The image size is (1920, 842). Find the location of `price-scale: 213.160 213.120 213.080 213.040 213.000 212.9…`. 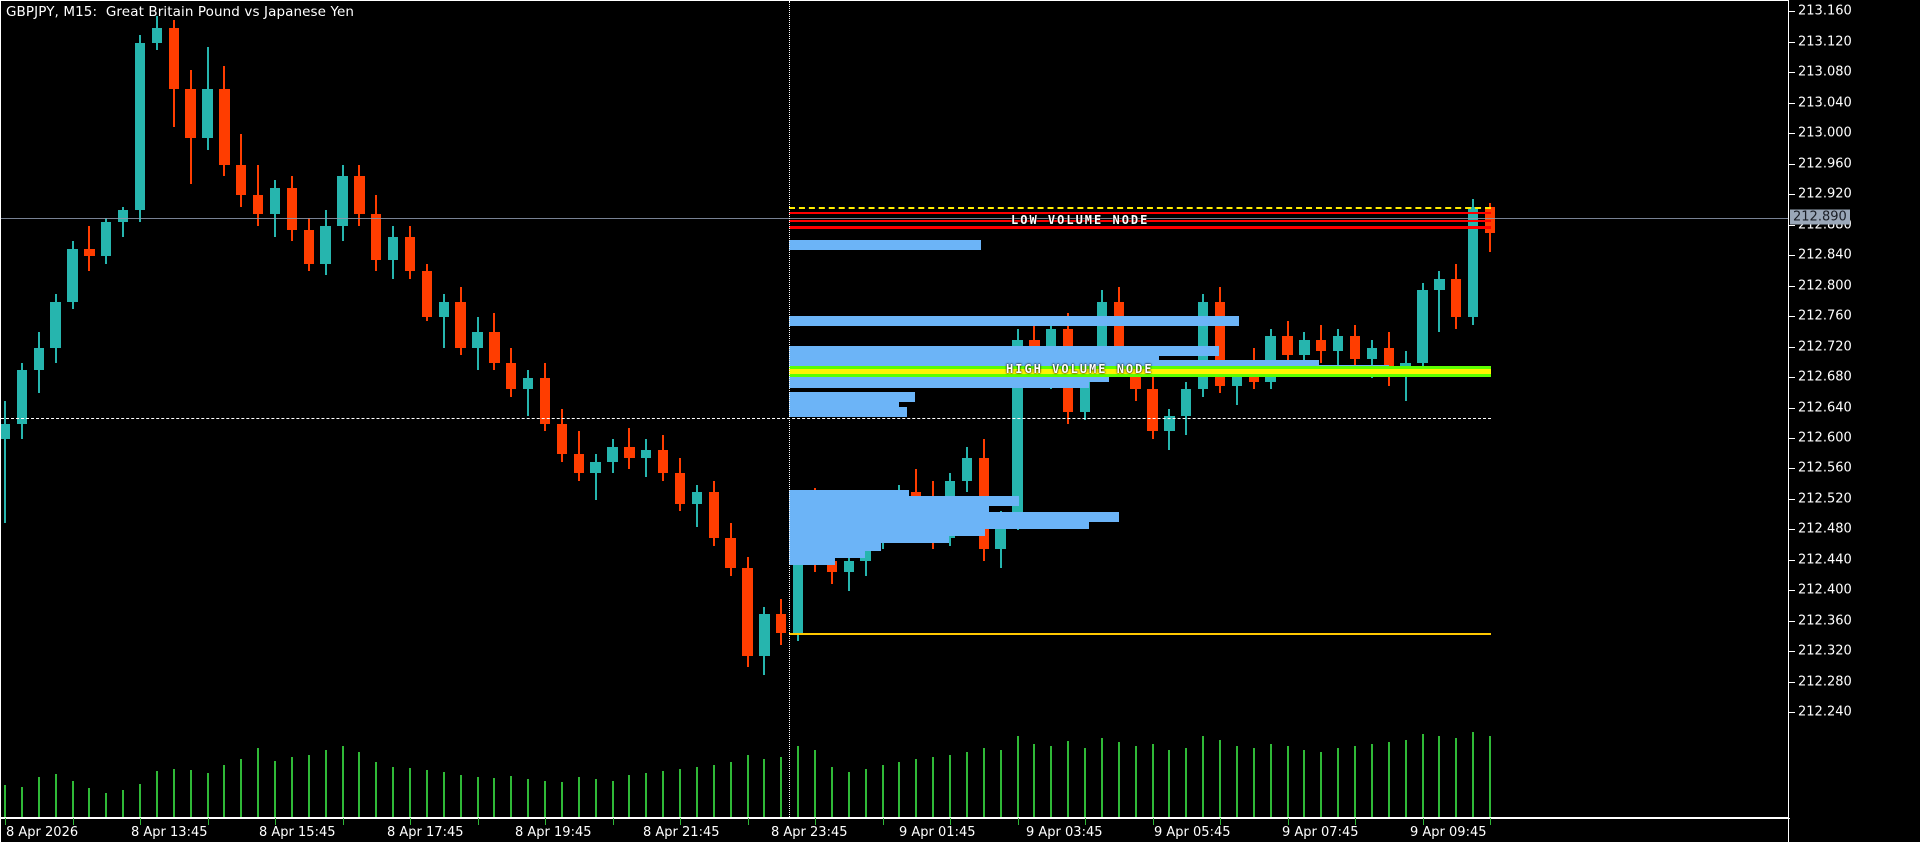

price-scale: 213.160 213.120 213.080 213.040 213.000 212.9… is located at coordinates (1854, 421).